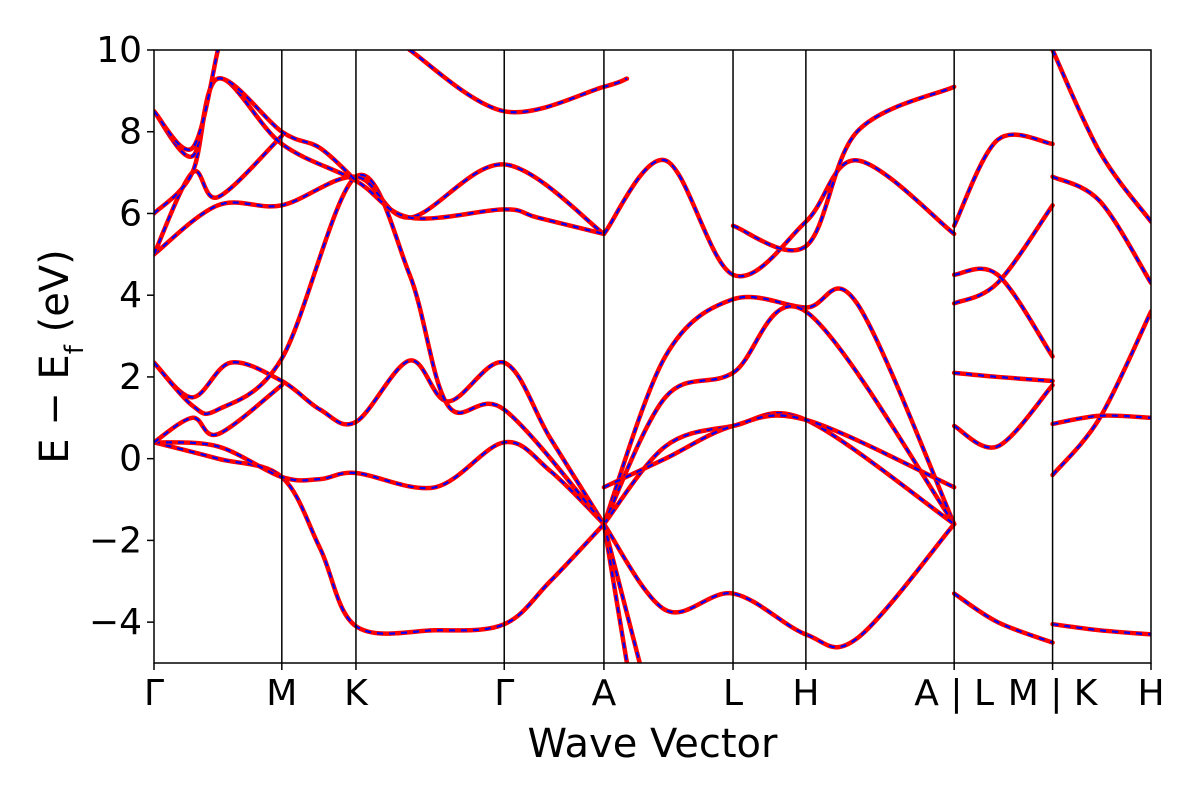 This screenshot has width=1200, height=805. I want to click on band-24-blue, so click(1003, 416).